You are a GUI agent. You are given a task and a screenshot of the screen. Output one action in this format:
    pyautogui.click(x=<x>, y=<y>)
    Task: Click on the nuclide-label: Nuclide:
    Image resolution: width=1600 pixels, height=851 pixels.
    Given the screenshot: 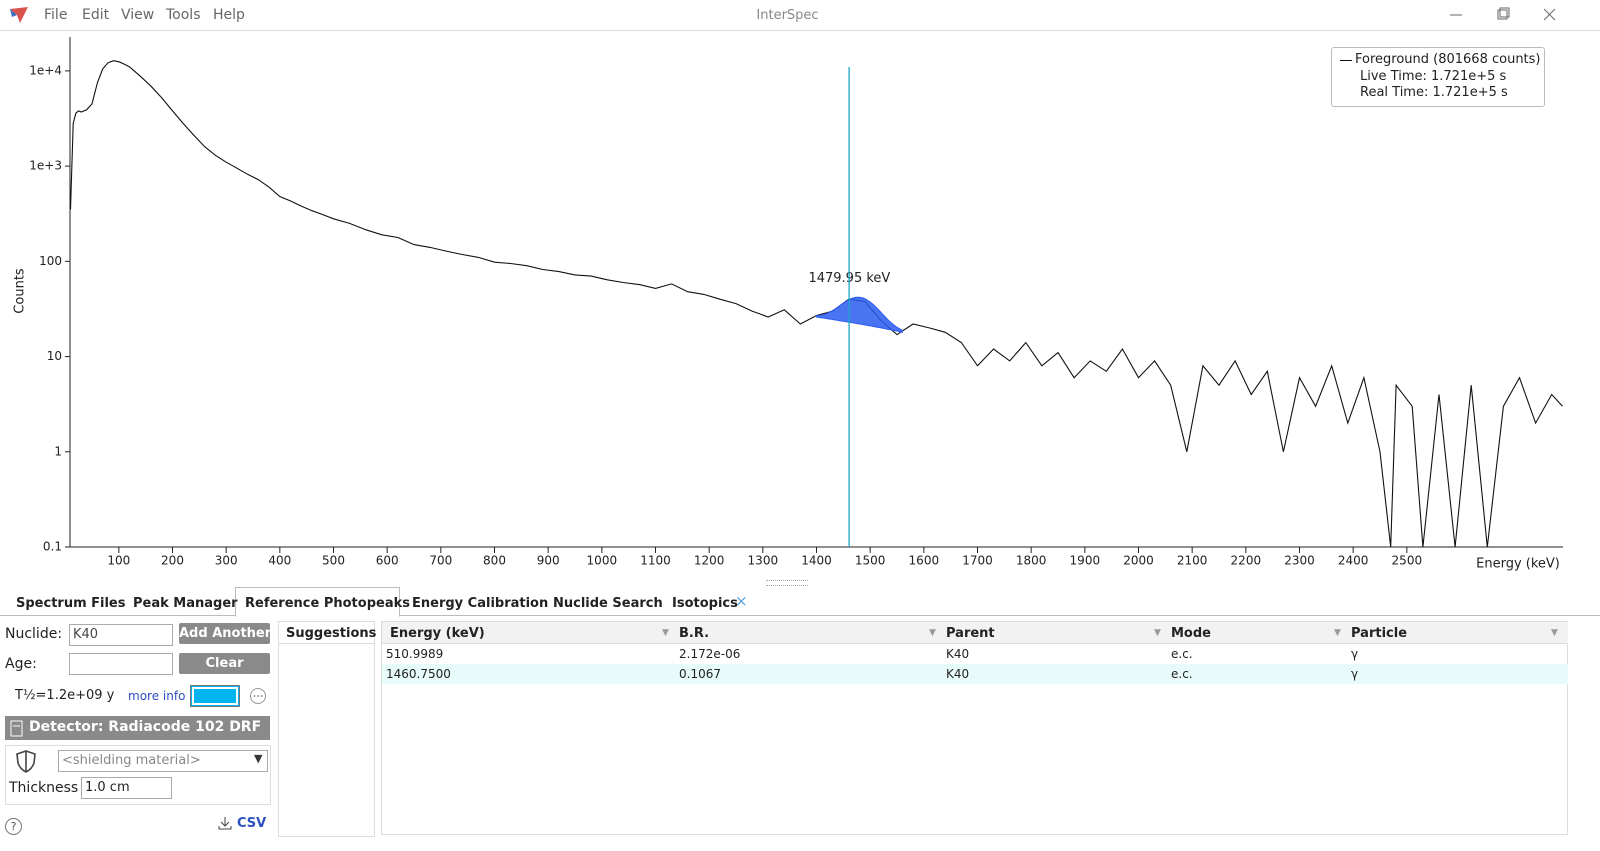 What is the action you would take?
    pyautogui.click(x=34, y=634)
    